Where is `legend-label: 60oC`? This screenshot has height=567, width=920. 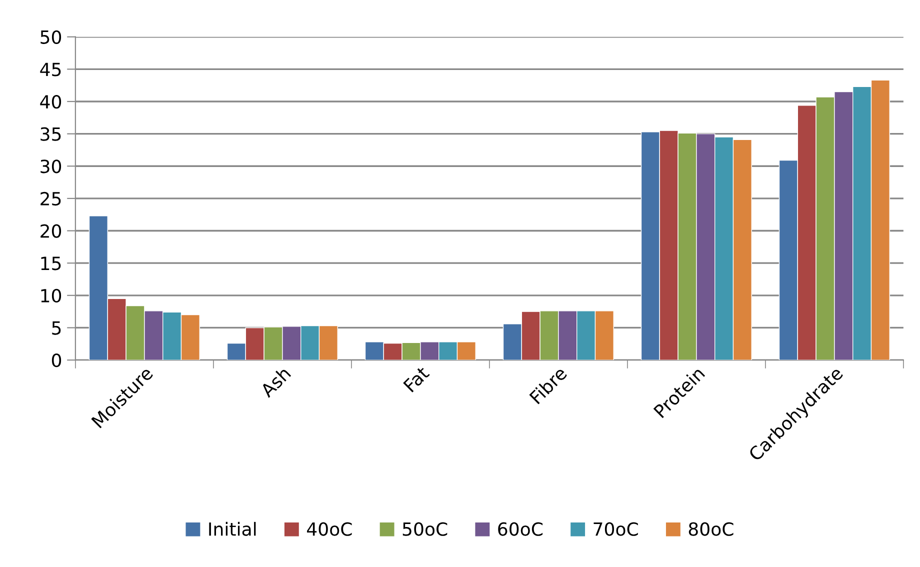
legend-label: 60oC is located at coordinates (520, 529).